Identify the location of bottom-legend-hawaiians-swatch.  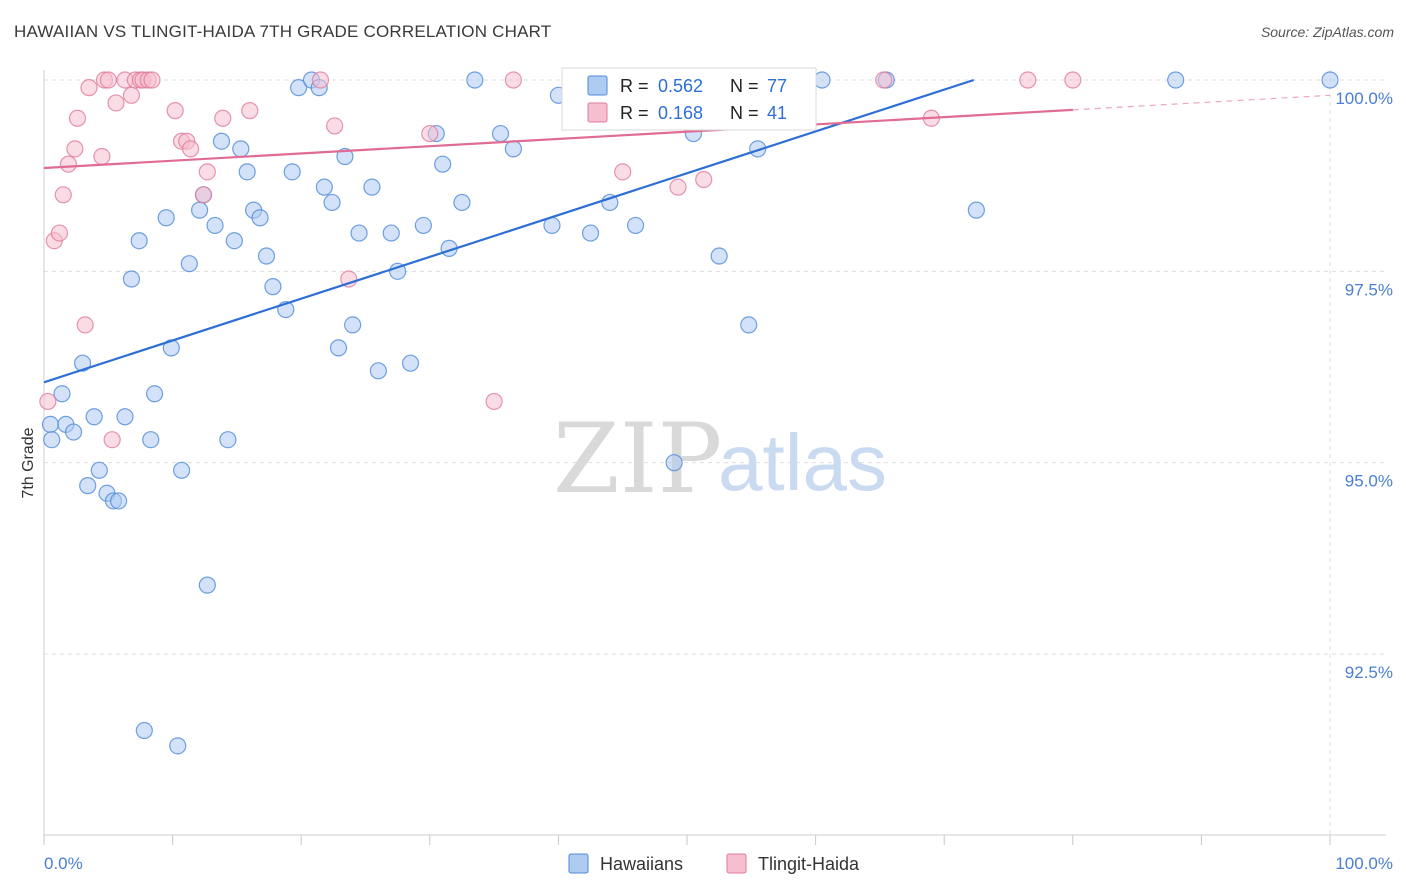
(578, 863).